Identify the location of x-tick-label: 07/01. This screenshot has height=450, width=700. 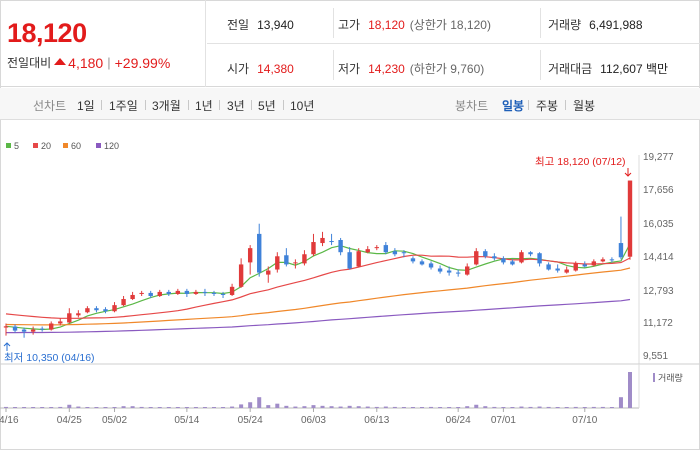
(503, 420).